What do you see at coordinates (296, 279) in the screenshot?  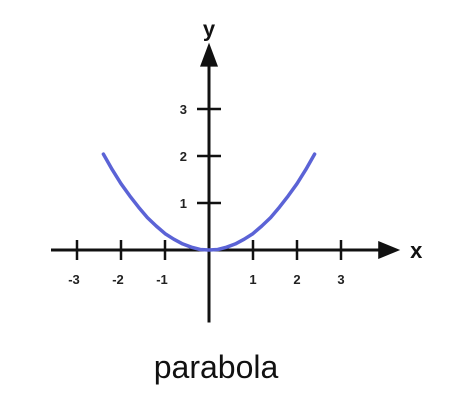 I see `x-tick-label: 2` at bounding box center [296, 279].